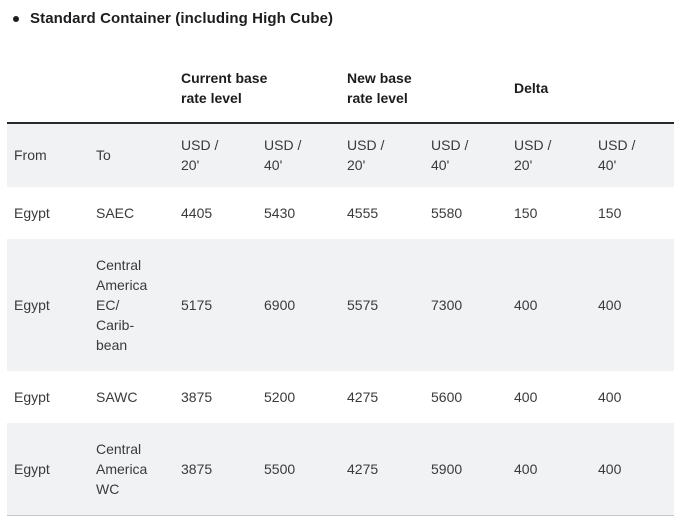 The width and height of the screenshot is (674, 516). What do you see at coordinates (447, 397) in the screenshot?
I see `cell-new-40: 5600` at bounding box center [447, 397].